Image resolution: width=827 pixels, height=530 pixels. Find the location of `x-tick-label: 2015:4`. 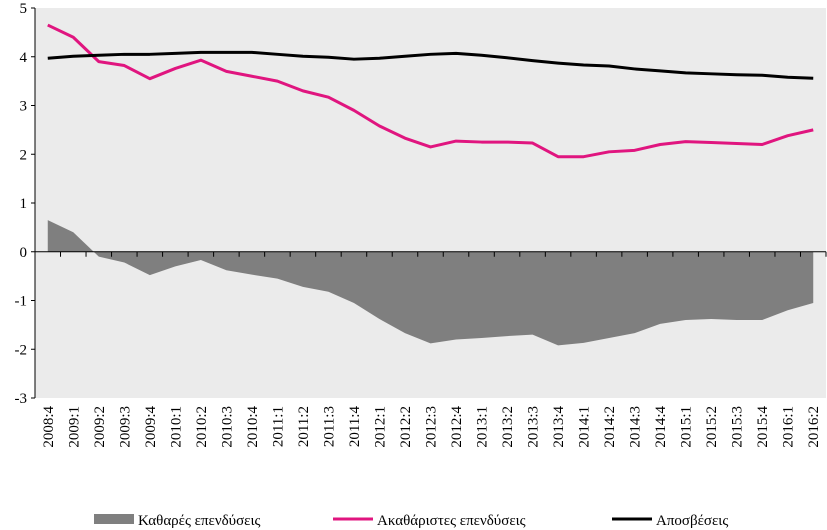

x-tick-label: 2015:4 is located at coordinates (763, 427).